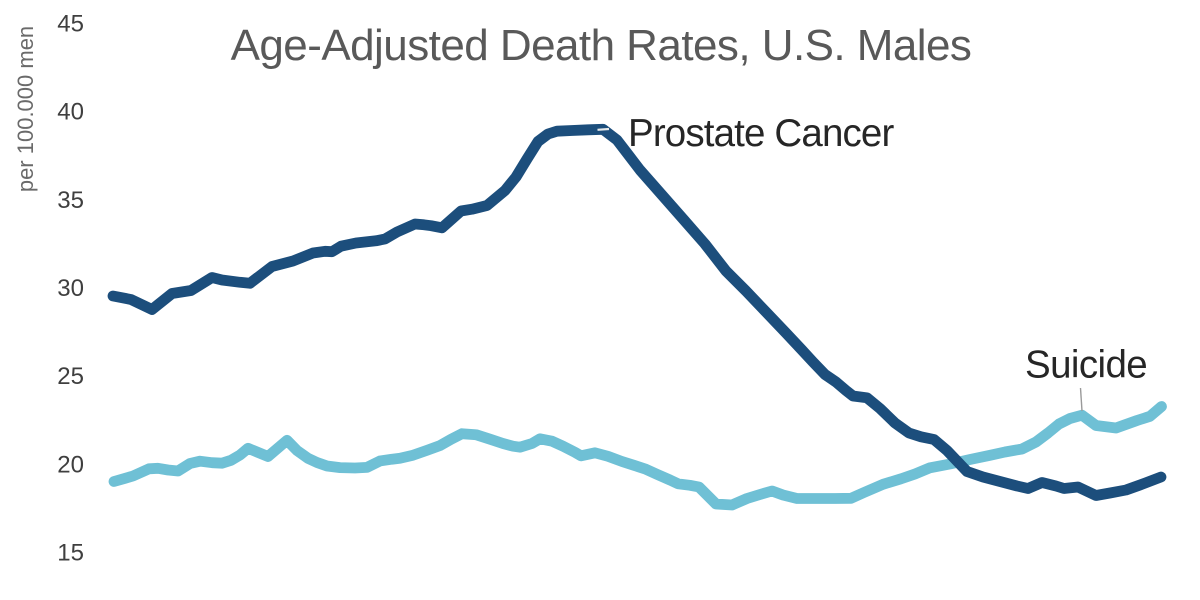  Describe the element at coordinates (70, 200) in the screenshot. I see `svg-text: 35` at that location.